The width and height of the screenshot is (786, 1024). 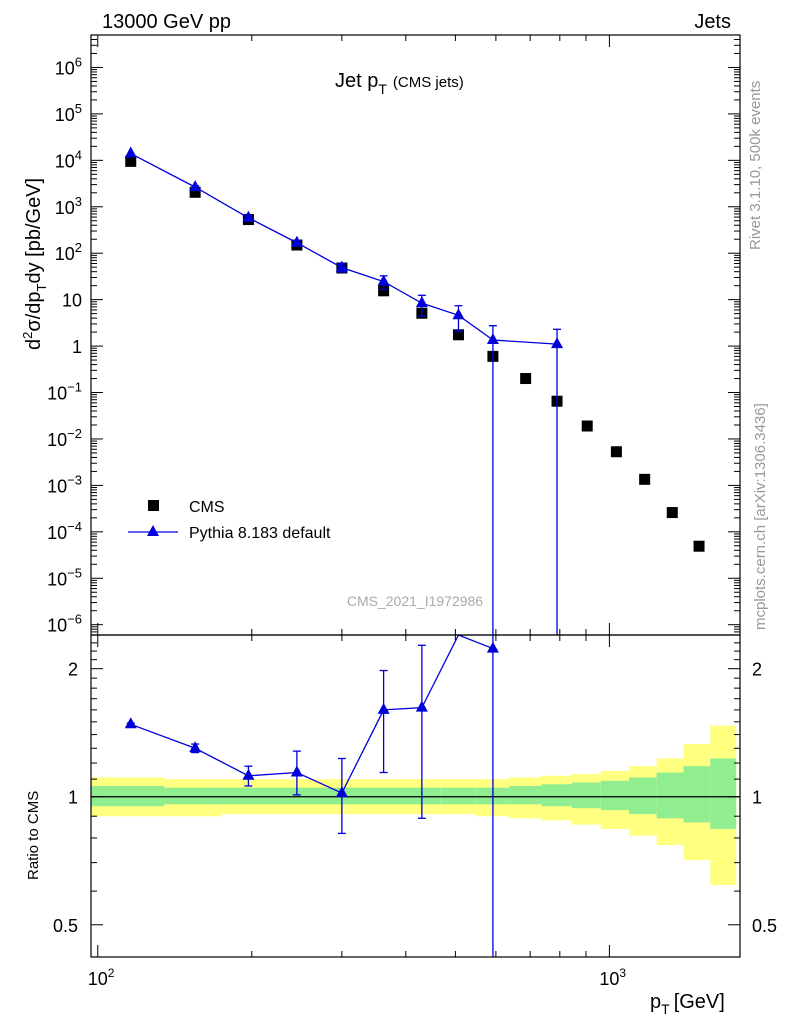 I want to click on y-tick-label: 10⁶, so click(x=68, y=66).